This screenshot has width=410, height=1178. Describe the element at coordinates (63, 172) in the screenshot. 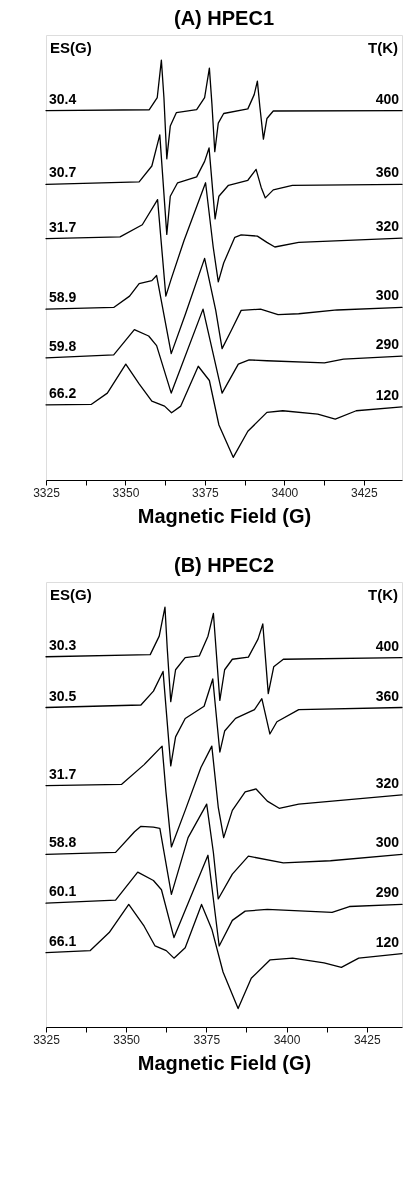

I see `annotation: 30.7` at that location.